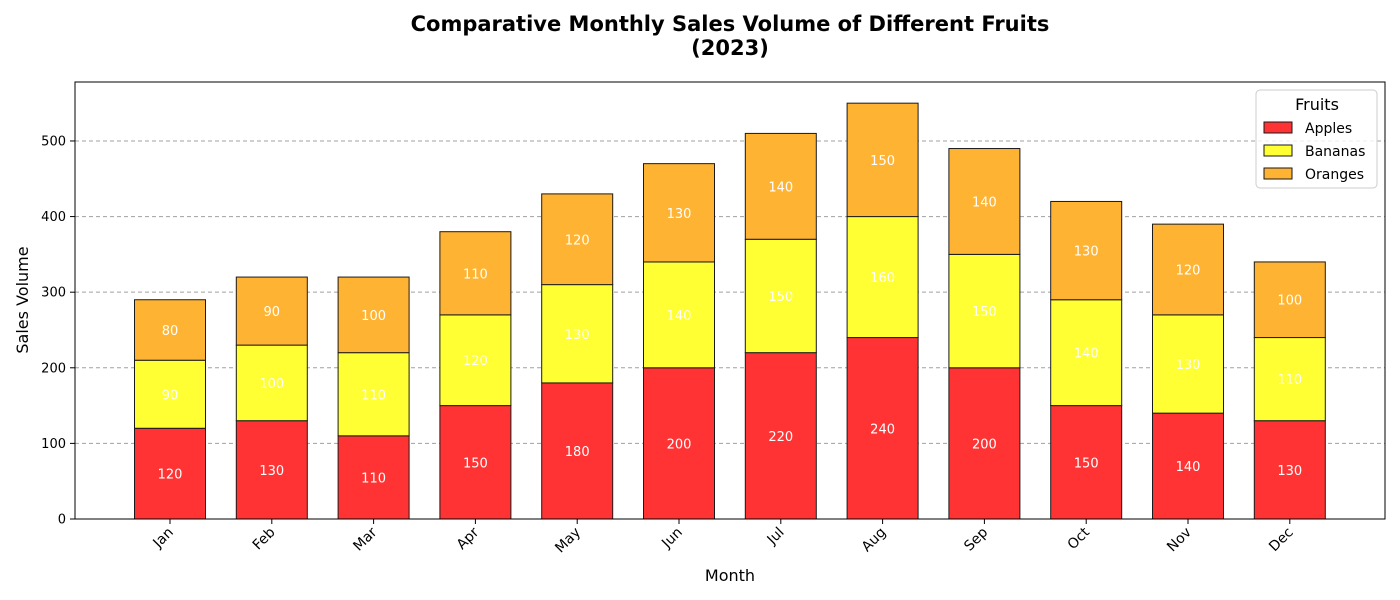 The height and width of the screenshot is (600, 1400). I want to click on x-tick-label: Sep, so click(976, 539).